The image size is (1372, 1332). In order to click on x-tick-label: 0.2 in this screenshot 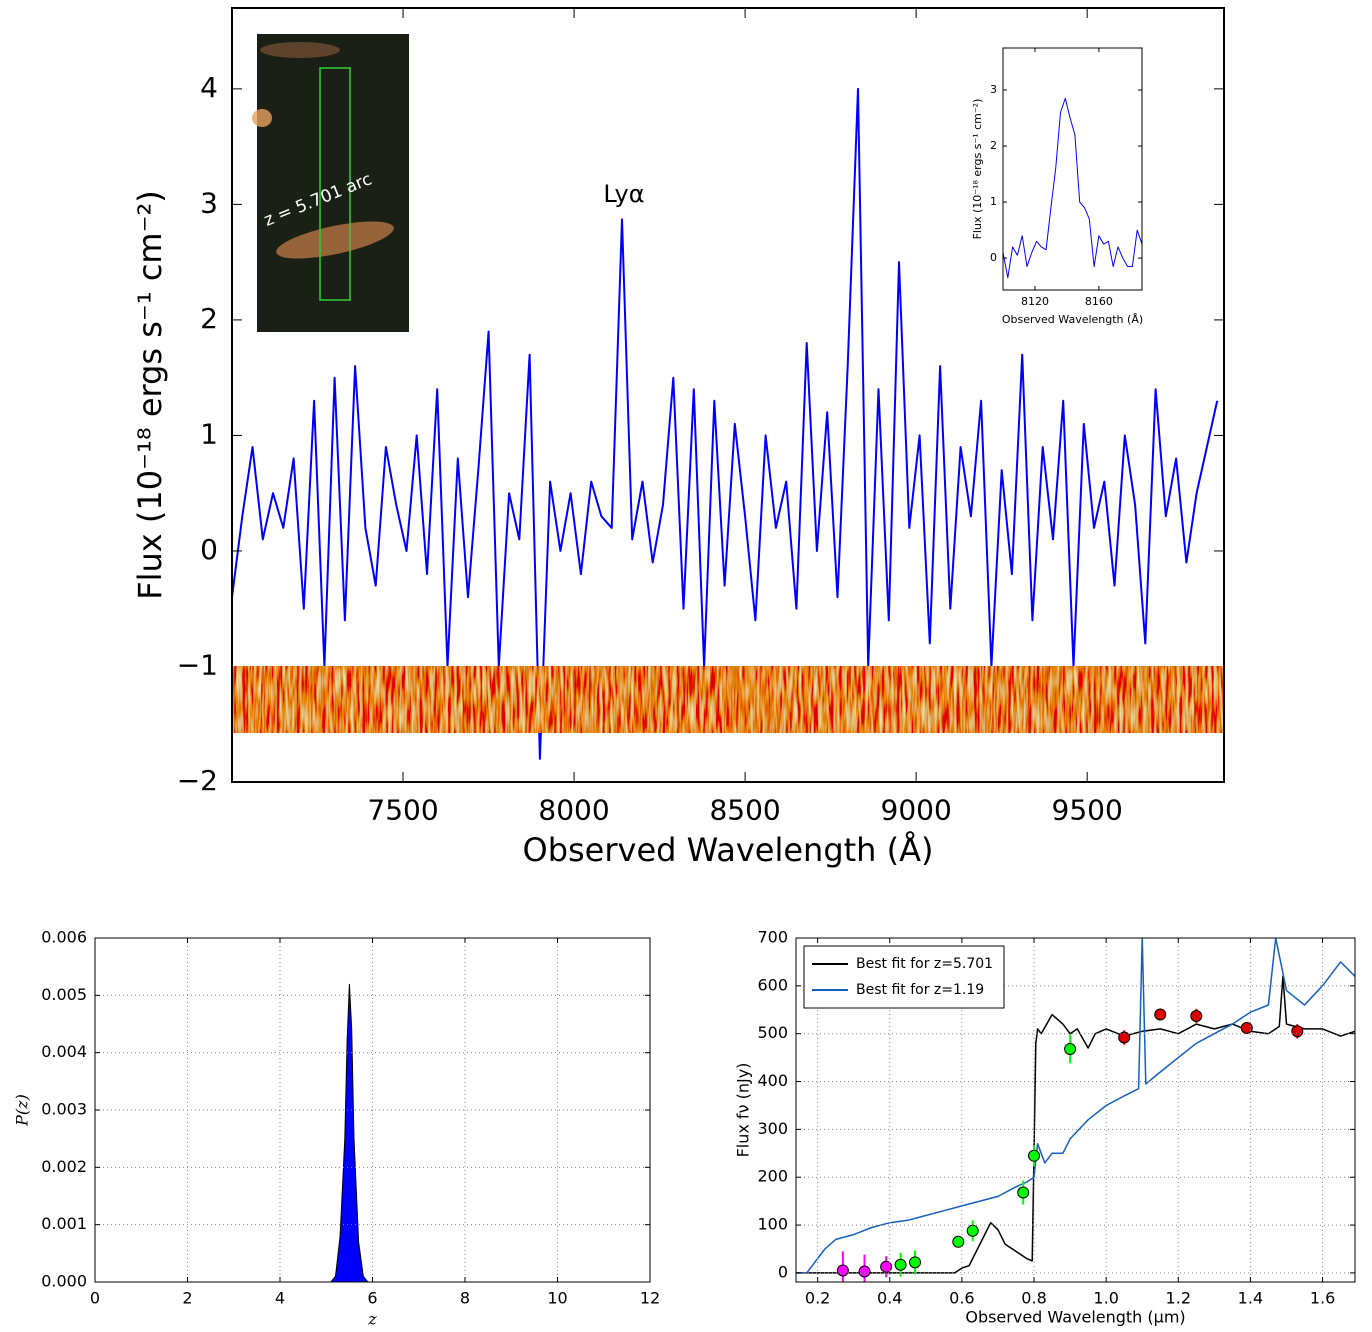, I will do `click(817, 1297)`.